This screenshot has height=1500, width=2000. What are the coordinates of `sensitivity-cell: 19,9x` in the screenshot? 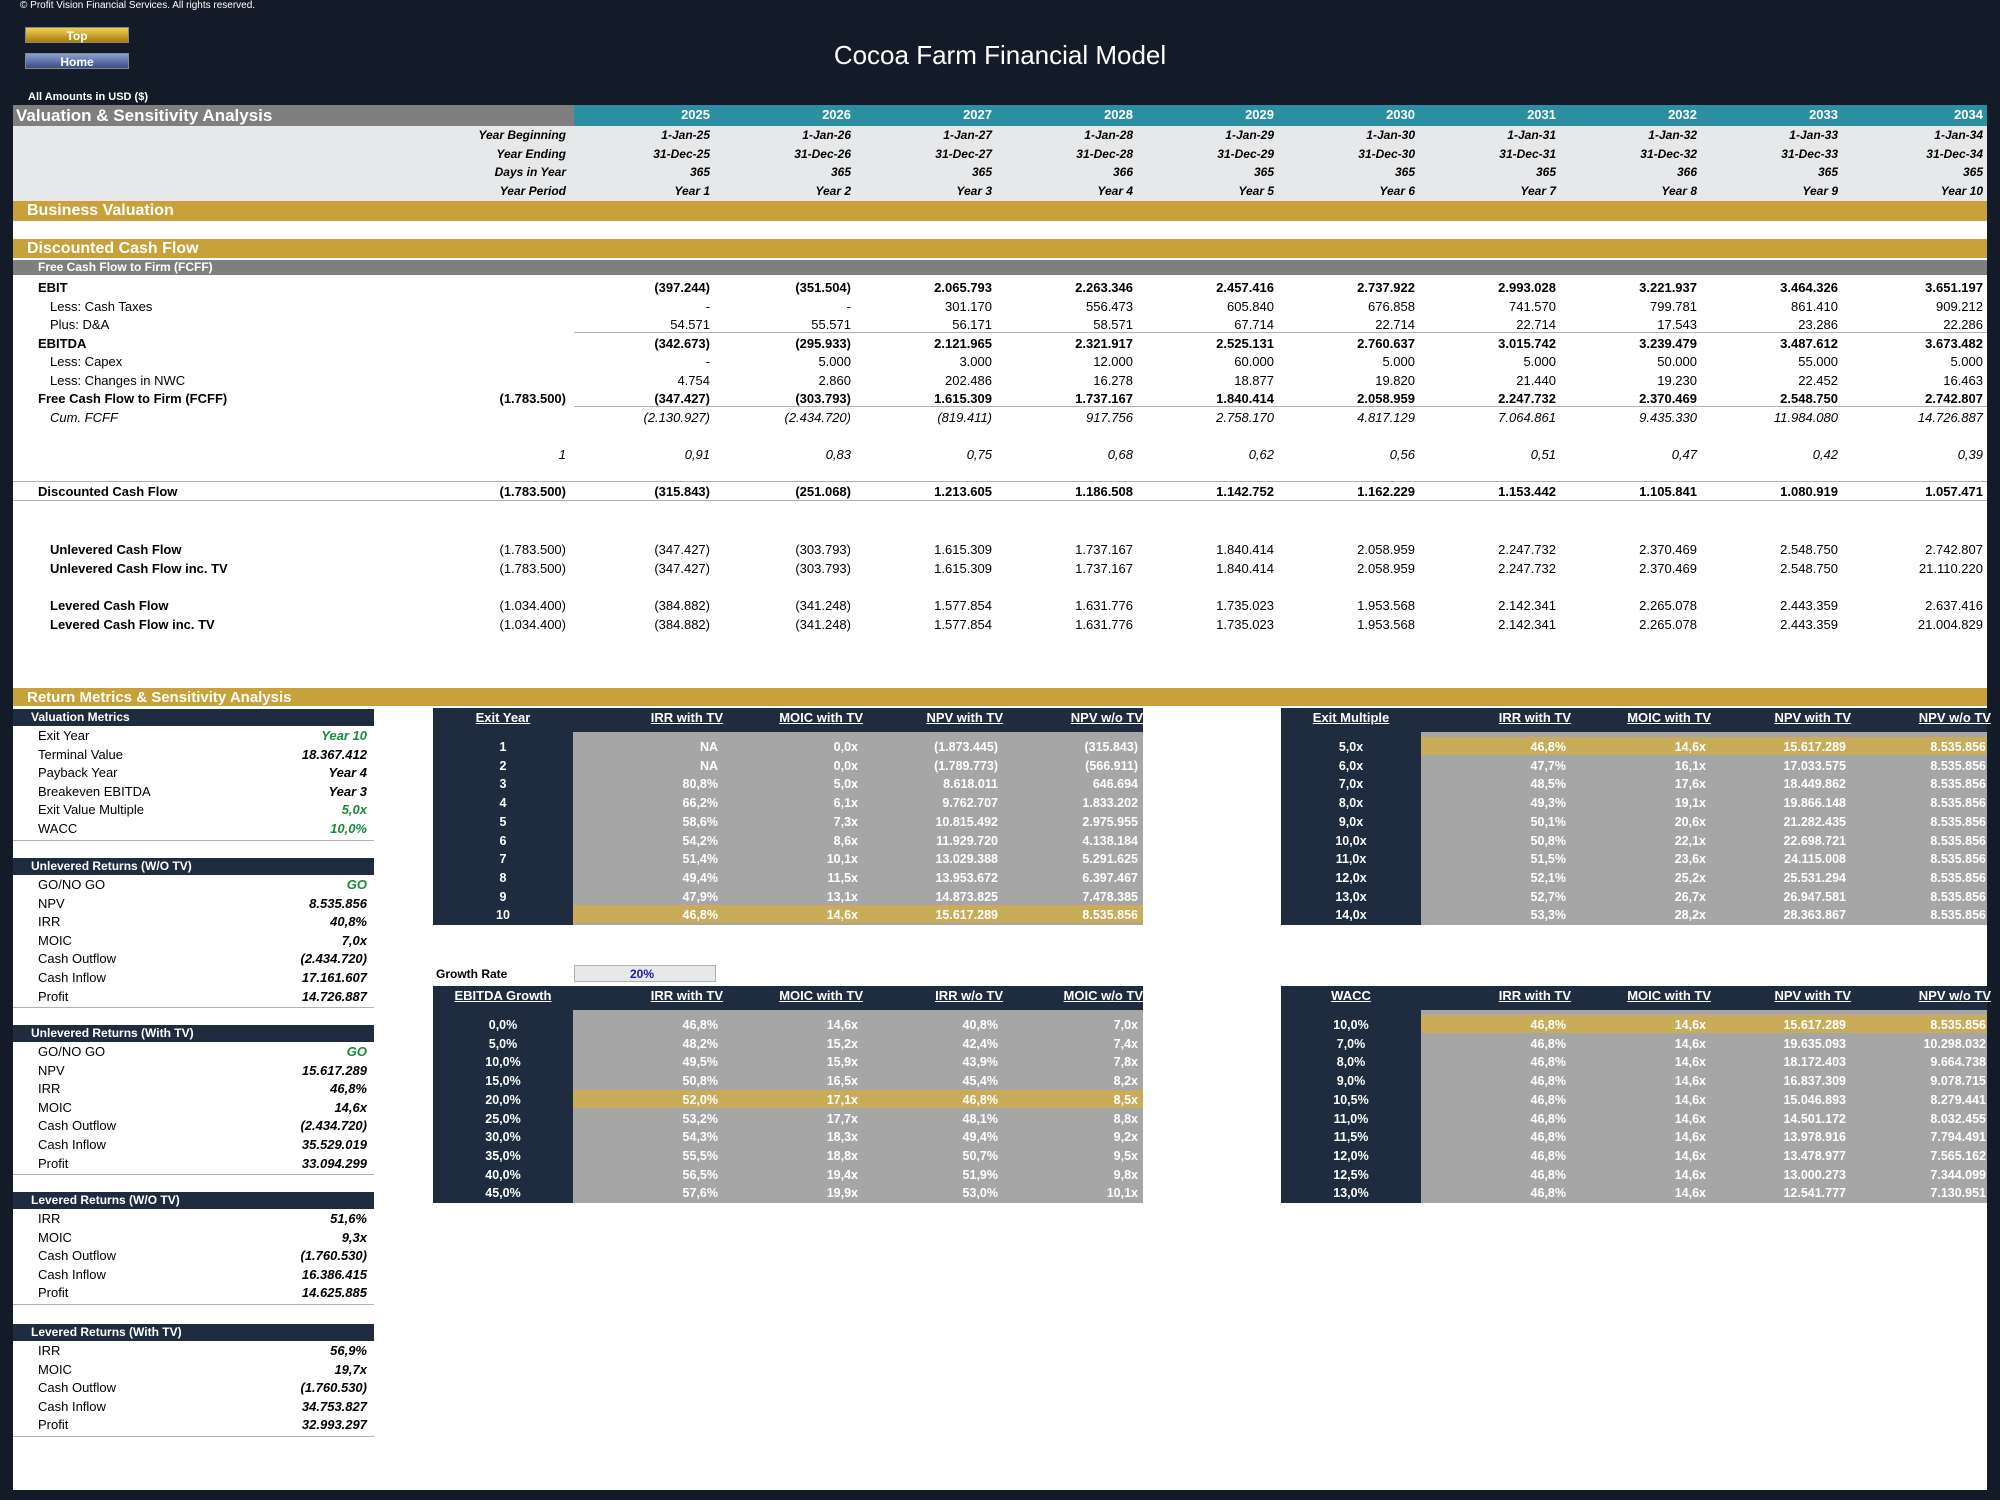 It's located at (842, 1193).